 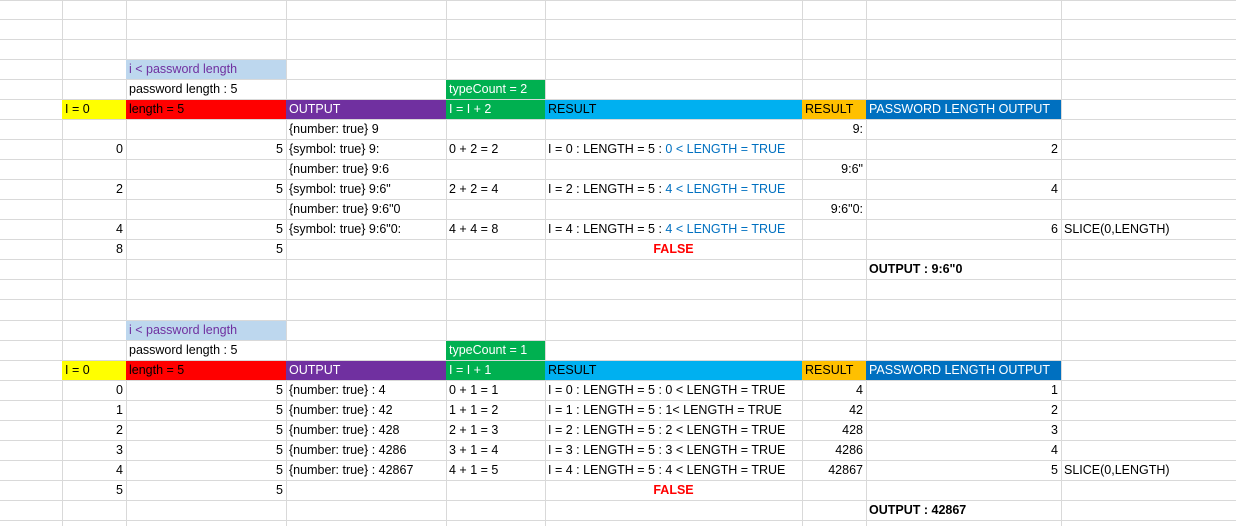 I want to click on output-cell: {number: true} 9, so click(x=334, y=129).